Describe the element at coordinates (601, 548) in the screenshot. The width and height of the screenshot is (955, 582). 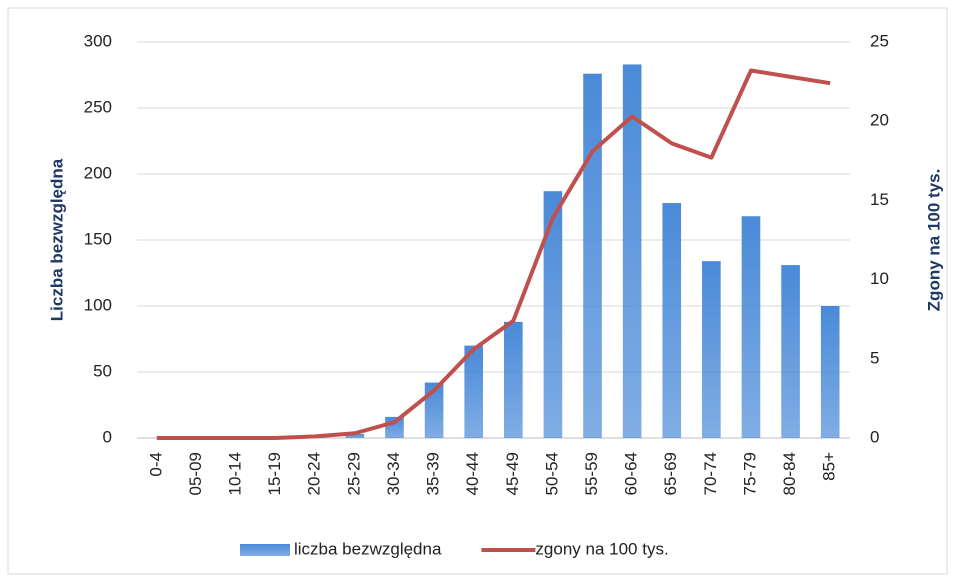
I see `legend-label: zgony na 100 tys.` at that location.